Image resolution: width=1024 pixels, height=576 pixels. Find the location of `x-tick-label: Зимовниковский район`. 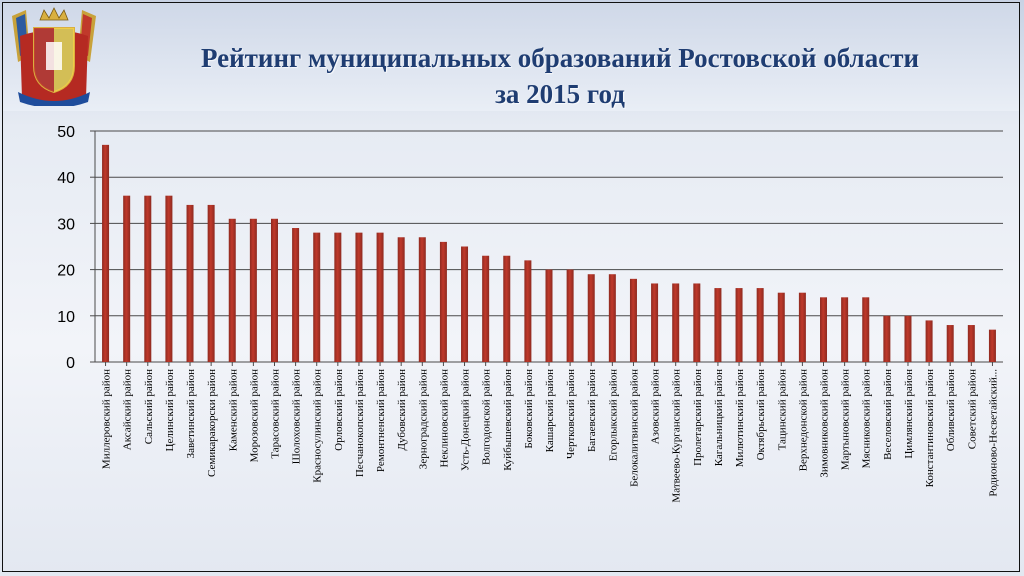

x-tick-label: Зимовниковский район is located at coordinates (825, 423).